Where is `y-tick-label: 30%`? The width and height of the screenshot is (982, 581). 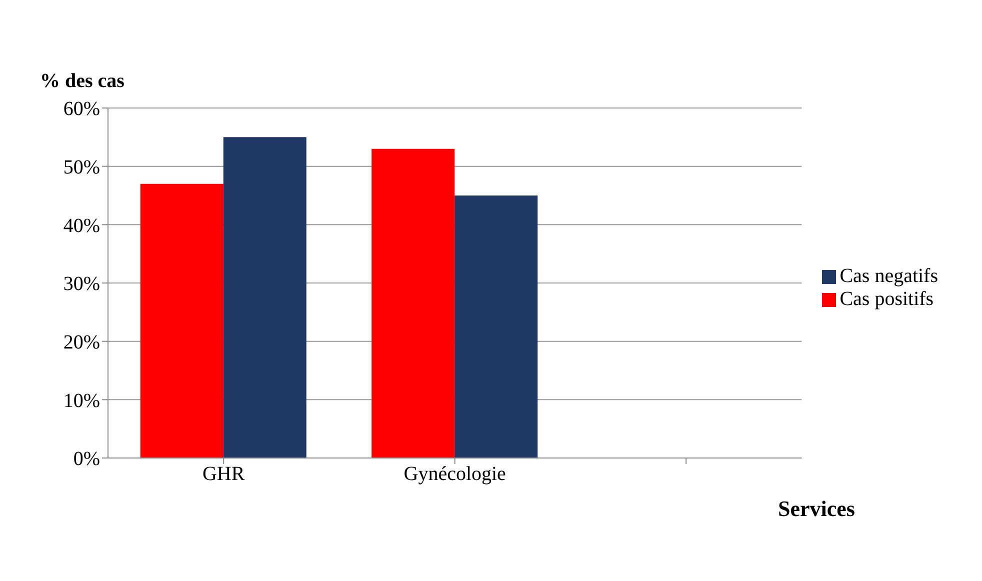
y-tick-label: 30% is located at coordinates (81, 284).